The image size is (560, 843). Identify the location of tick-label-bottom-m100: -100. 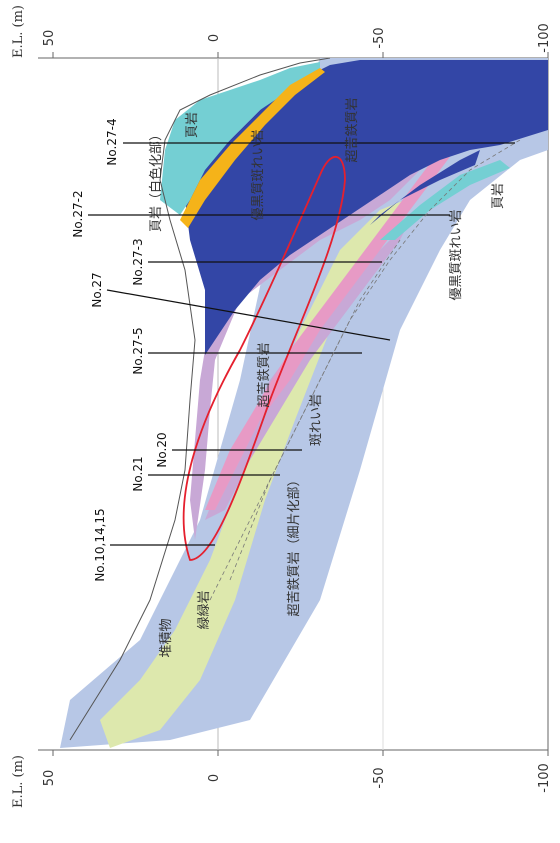
(544, 778).